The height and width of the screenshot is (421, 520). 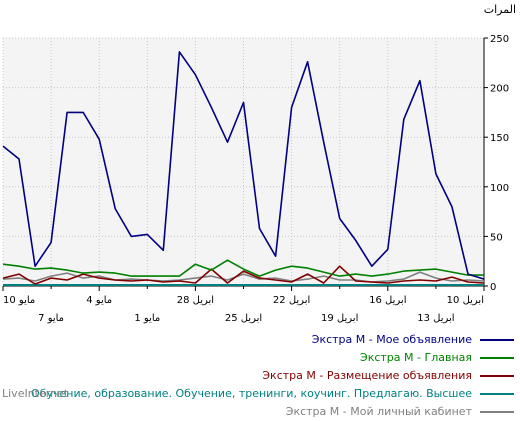 What do you see at coordinates (35, 393) in the screenshot?
I see `source-label: LiveInternet` at bounding box center [35, 393].